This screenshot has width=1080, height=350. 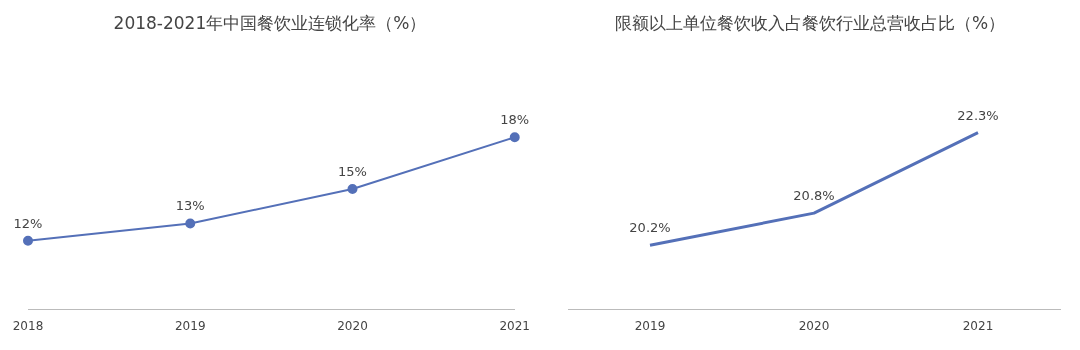 I want to click on data-label: 15%, so click(x=352, y=171).